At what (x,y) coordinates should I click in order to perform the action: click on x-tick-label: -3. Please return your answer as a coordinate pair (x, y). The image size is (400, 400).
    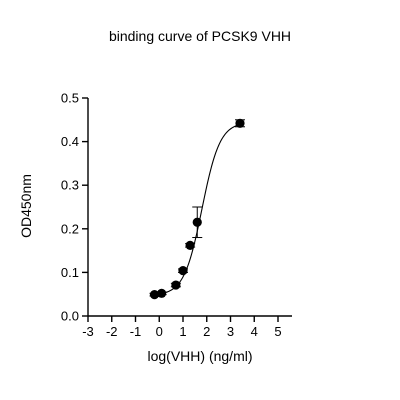
    Looking at the image, I should click on (88, 331).